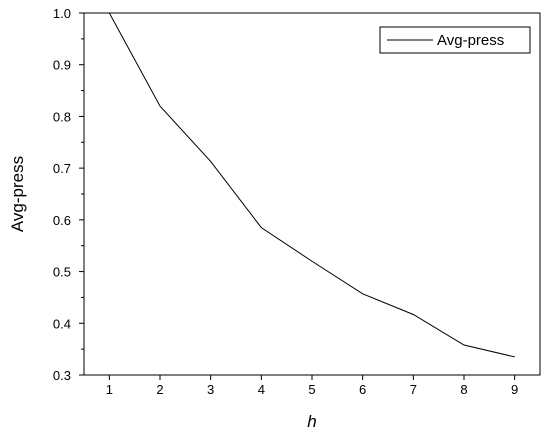 This screenshot has height=434, width=550. What do you see at coordinates (210, 389) in the screenshot?
I see `x-tick-label: 3` at bounding box center [210, 389].